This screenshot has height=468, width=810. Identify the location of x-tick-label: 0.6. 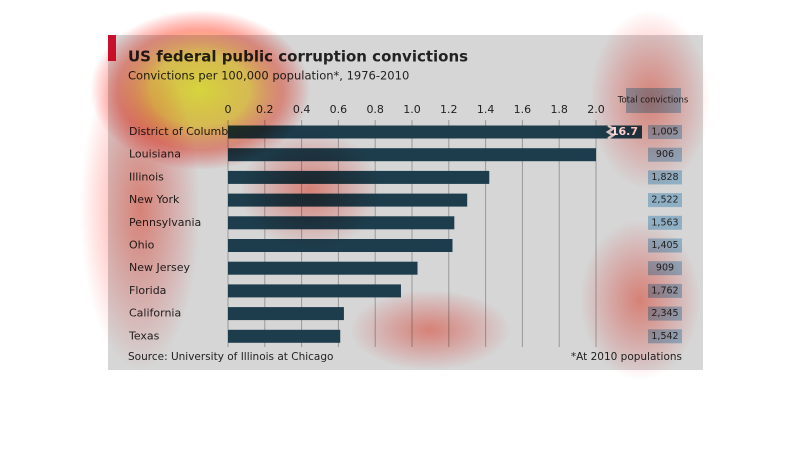
(339, 109).